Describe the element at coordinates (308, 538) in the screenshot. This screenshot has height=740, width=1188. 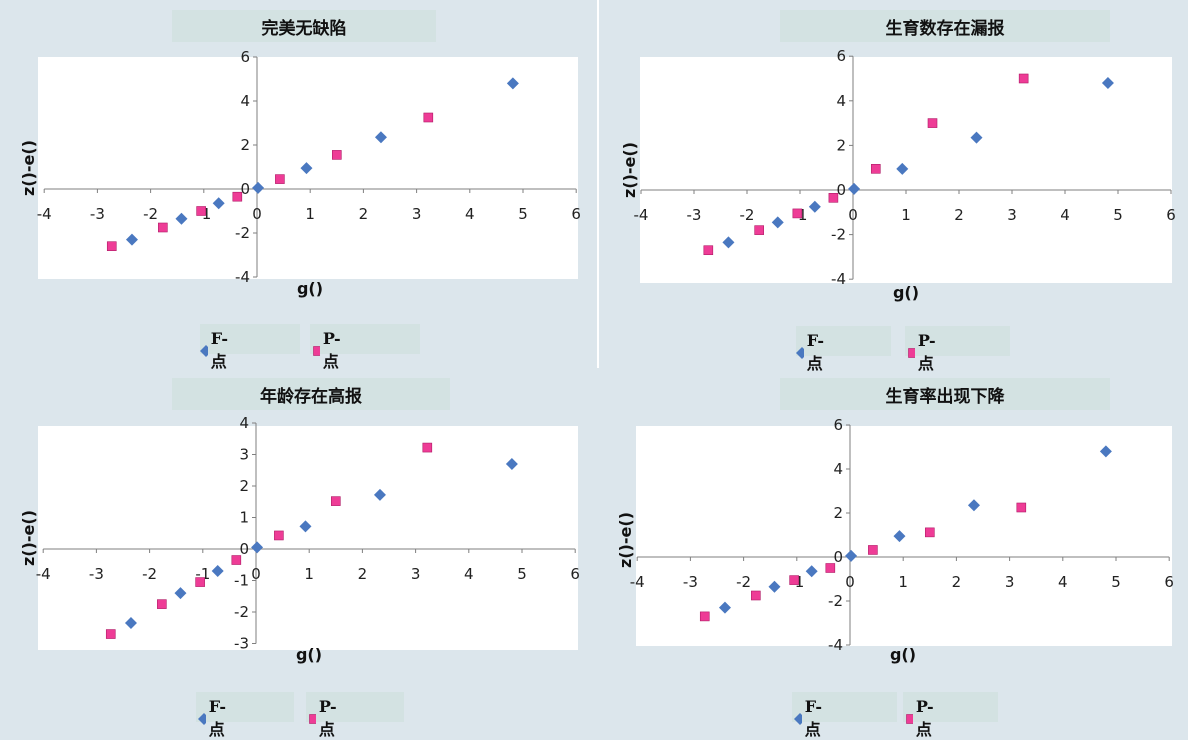
I see `plot-area` at that location.